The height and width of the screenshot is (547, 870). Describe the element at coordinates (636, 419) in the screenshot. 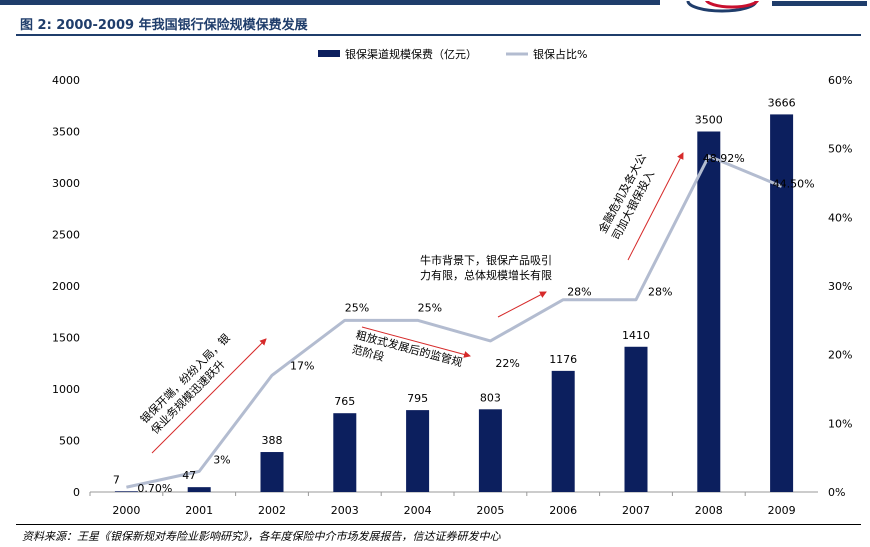

I see `bar-2007` at that location.